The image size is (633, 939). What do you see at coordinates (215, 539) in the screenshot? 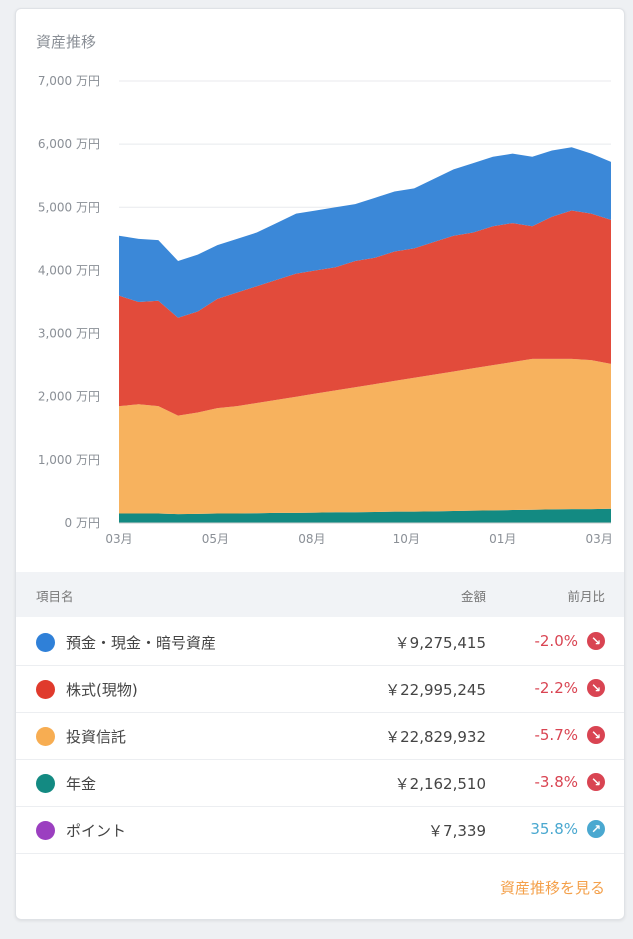
I see `x-tick-label: 05月` at bounding box center [215, 539].